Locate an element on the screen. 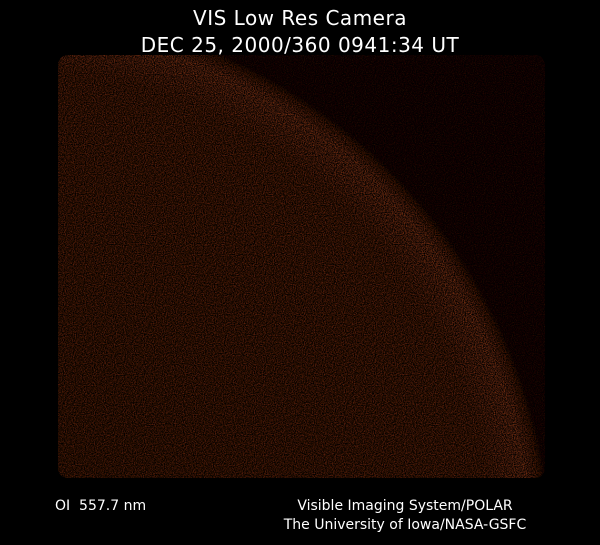 This screenshot has height=545, width=600. instrument-label: Visible Imaging System/POLAR is located at coordinates (405, 506).